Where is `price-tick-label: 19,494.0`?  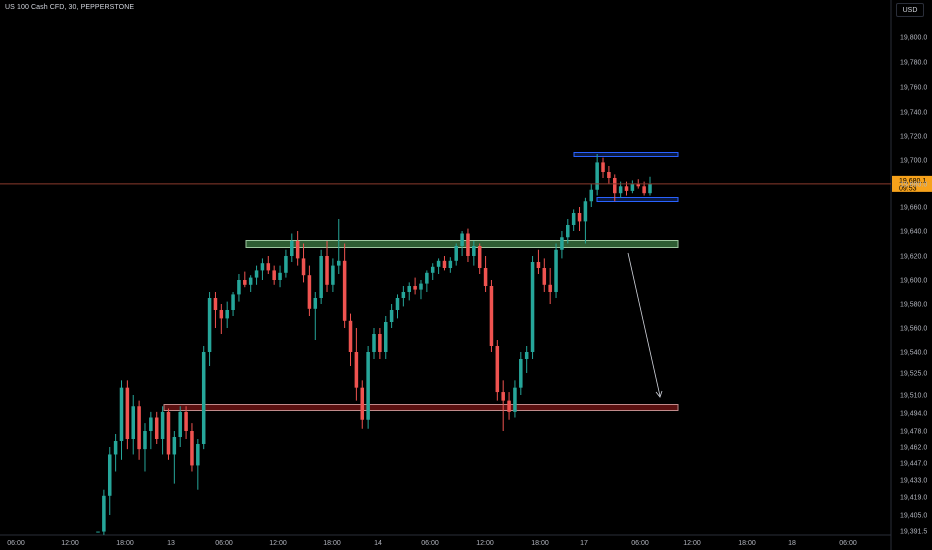 price-tick-label: 19,494.0 is located at coordinates (913, 414).